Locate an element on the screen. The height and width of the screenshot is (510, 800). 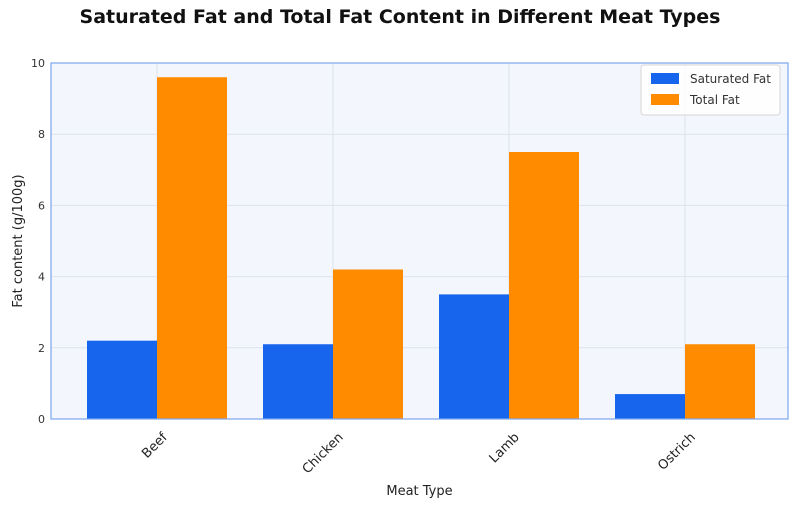
x-tick-label: Ostrich is located at coordinates (676, 451).